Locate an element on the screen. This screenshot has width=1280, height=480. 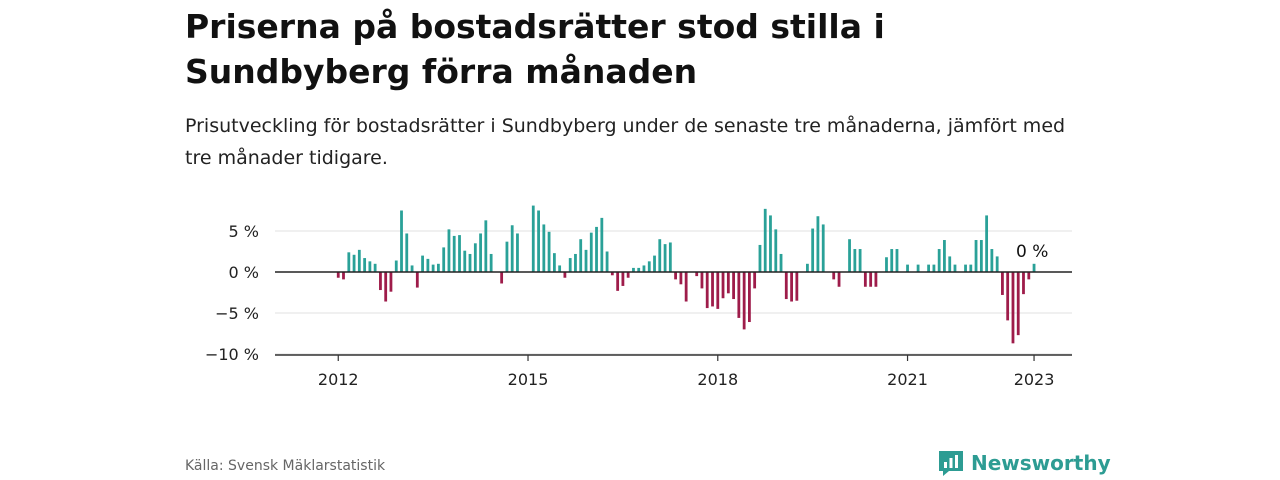
bar-chart-logo-icon is located at coordinates (951, 463).